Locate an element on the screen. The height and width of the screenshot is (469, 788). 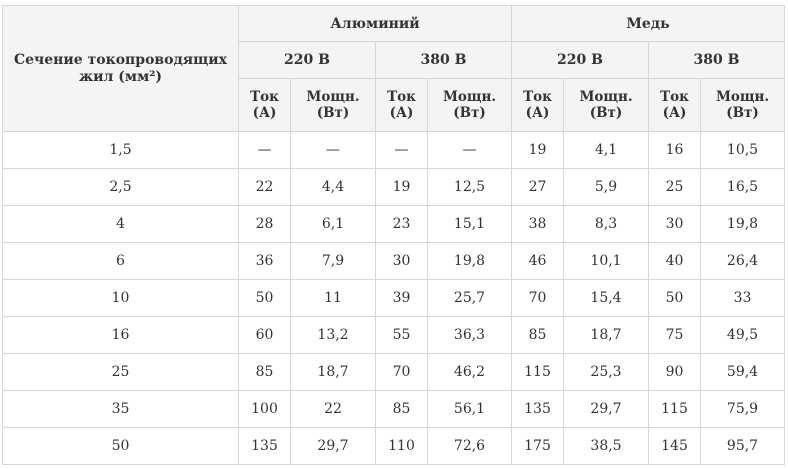
table-row: 1,5— — — —19 4,1 16 10,5 is located at coordinates (394, 150).